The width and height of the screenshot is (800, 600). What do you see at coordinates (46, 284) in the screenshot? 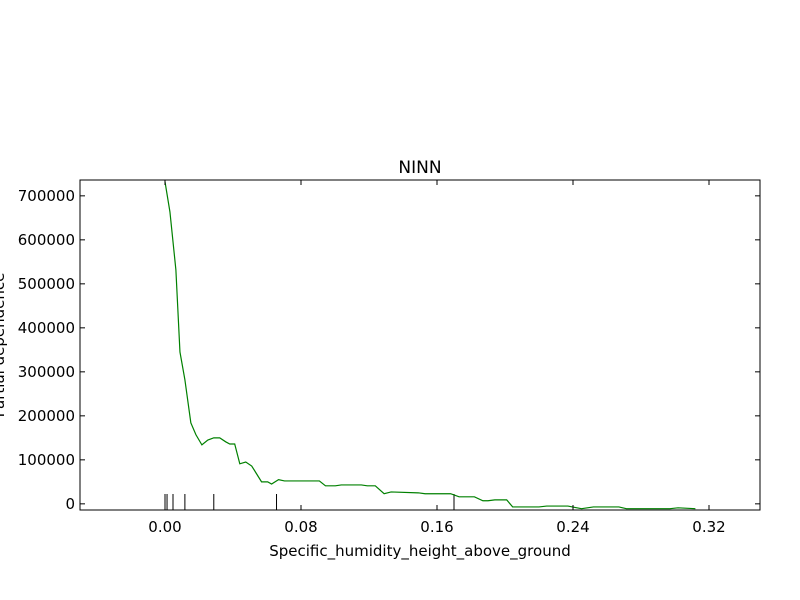
I see `y-tick-label: 500000` at bounding box center [46, 284].